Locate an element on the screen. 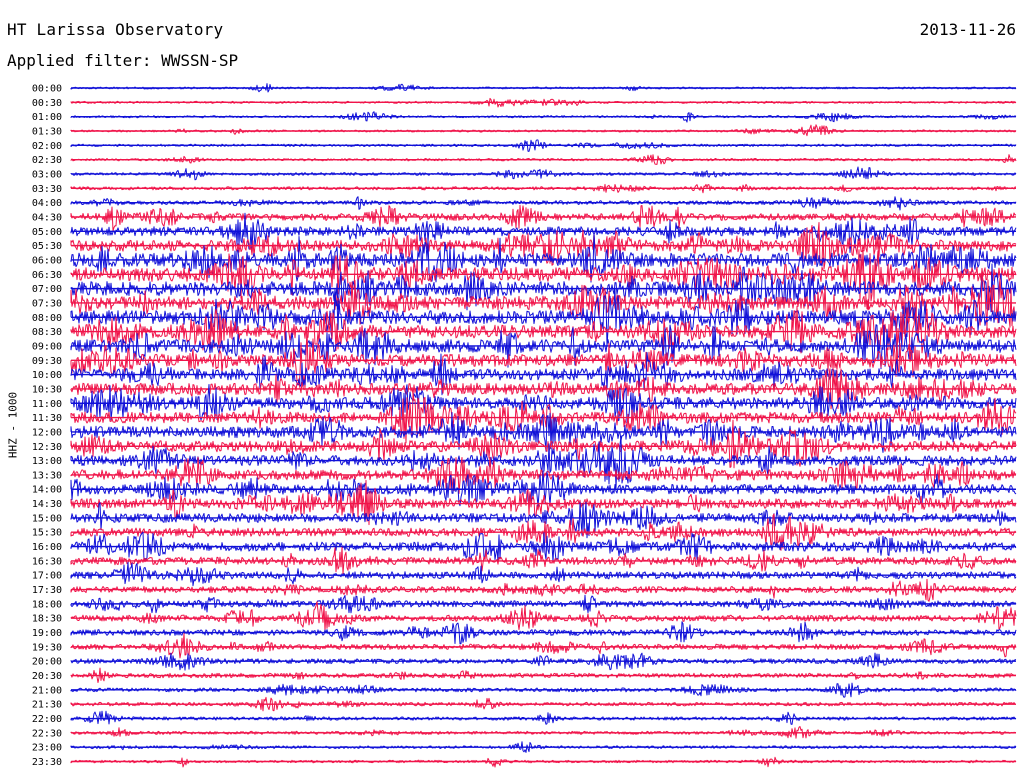 Image resolution: width=1024 pixels, height=780 pixels. hour-label-0700: 07:00 is located at coordinates (47, 289).